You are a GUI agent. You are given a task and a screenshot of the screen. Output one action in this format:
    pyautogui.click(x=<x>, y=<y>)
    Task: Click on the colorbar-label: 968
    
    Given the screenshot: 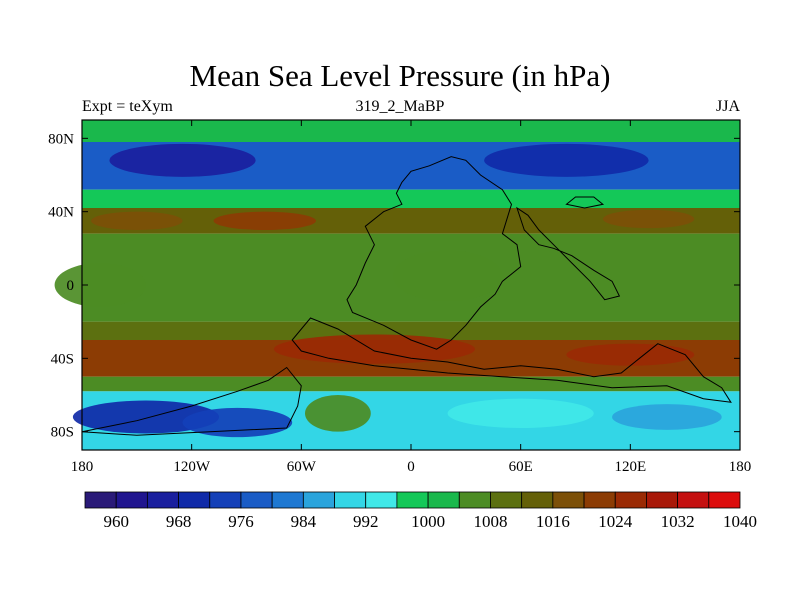 What is the action you would take?
    pyautogui.click(x=179, y=521)
    